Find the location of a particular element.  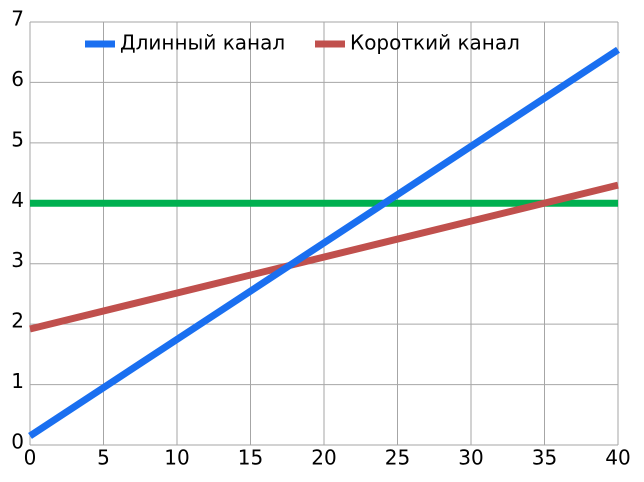

y-tick-label: 7 is located at coordinates (17, 19).